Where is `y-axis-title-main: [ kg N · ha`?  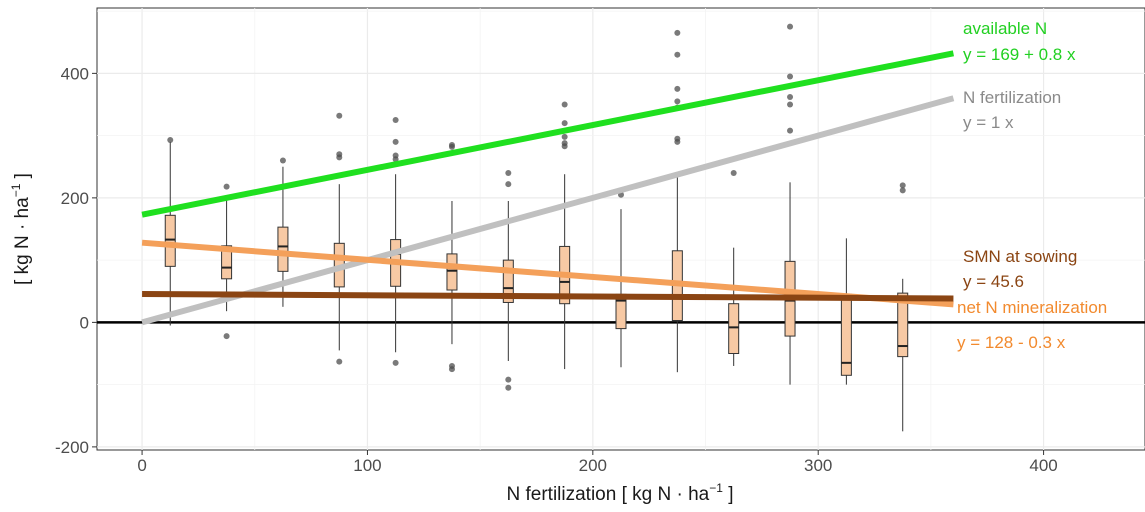 y-axis-title-main: [ kg N · ha is located at coordinates (22, 241).